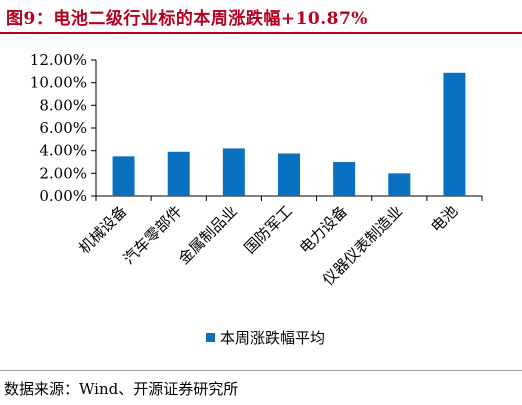 The width and height of the screenshot is (522, 405). I want to click on x-tick-label: 金属制品业, so click(208, 235).